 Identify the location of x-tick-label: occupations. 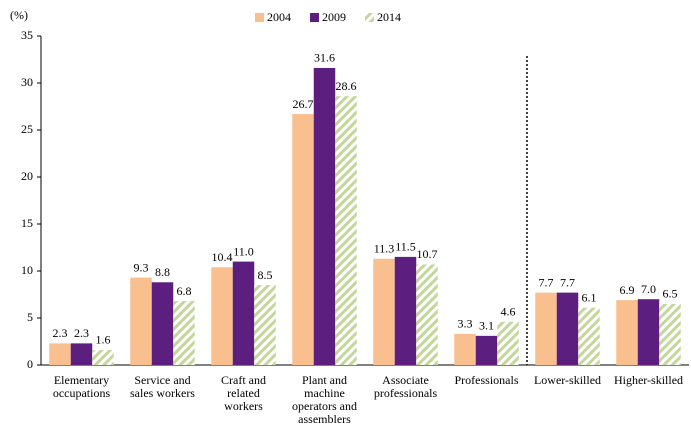
(82, 393).